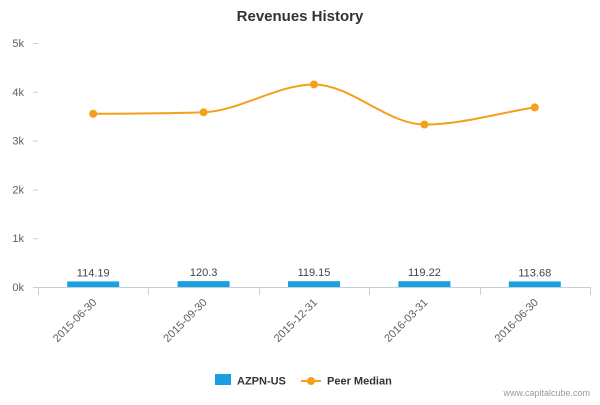  I want to click on legend-item-azpn: AZPN-US, so click(250, 381).